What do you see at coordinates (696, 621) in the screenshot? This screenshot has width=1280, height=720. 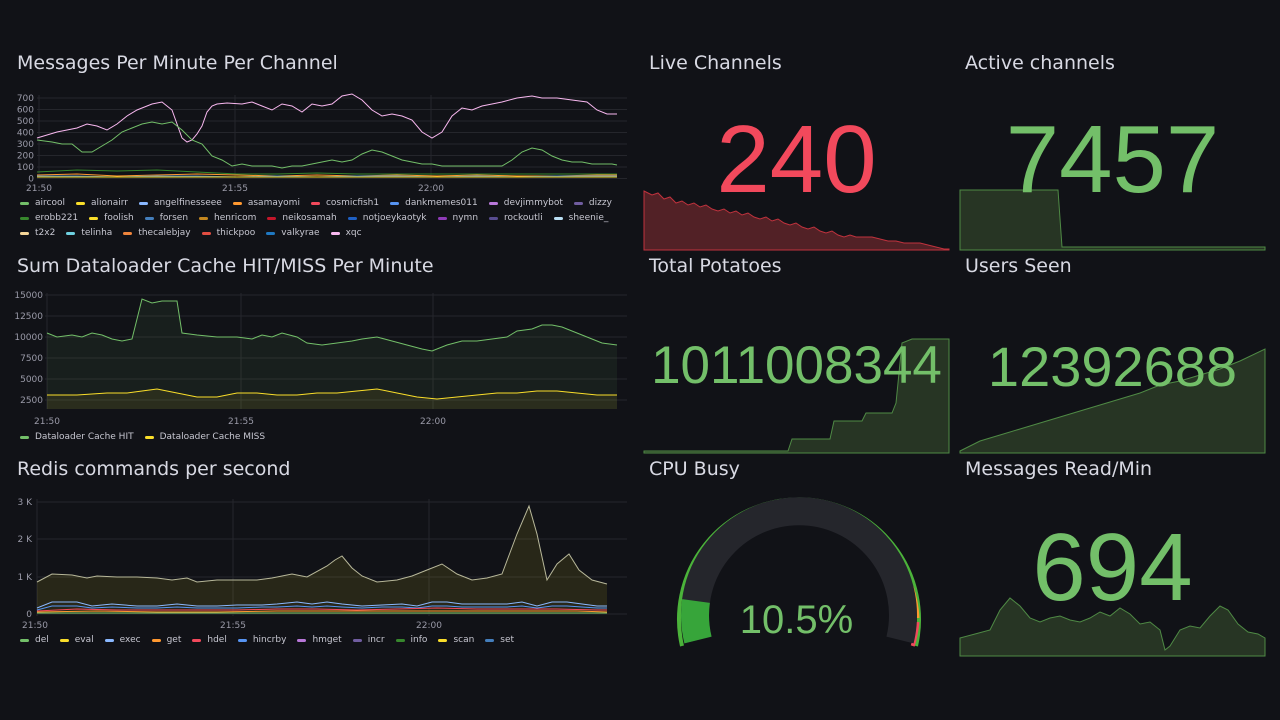 I see `gauge-fill` at bounding box center [696, 621].